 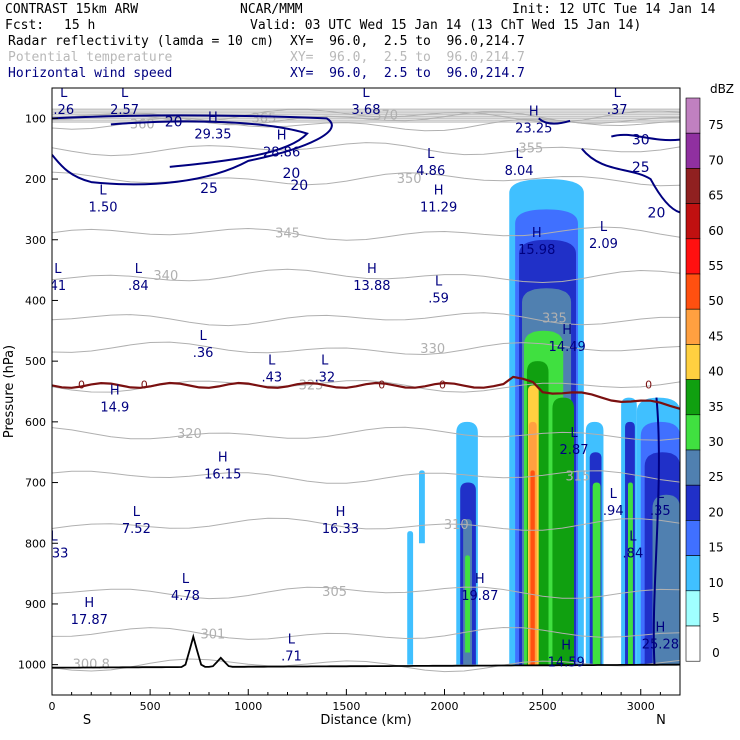 I want to click on terrain, so click(x=366, y=651).